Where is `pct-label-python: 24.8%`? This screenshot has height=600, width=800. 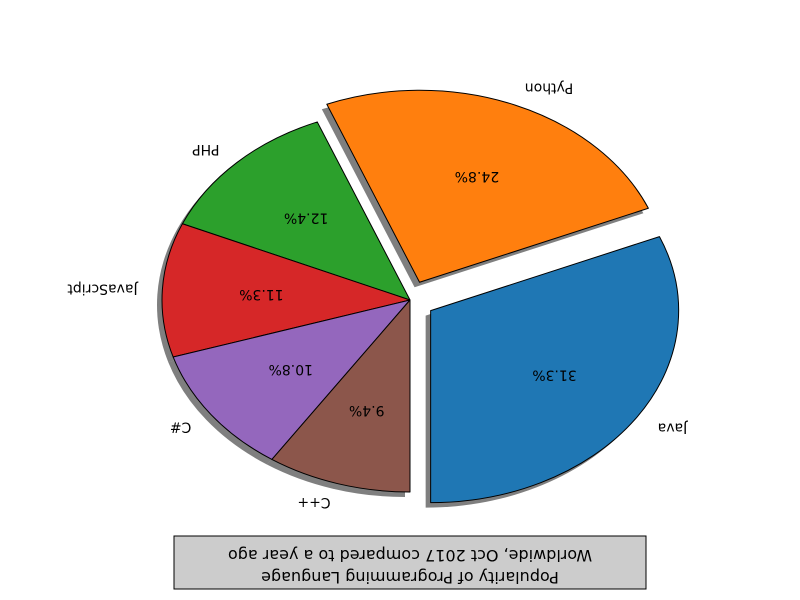
pct-label-python: 24.8% is located at coordinates (477, 176).